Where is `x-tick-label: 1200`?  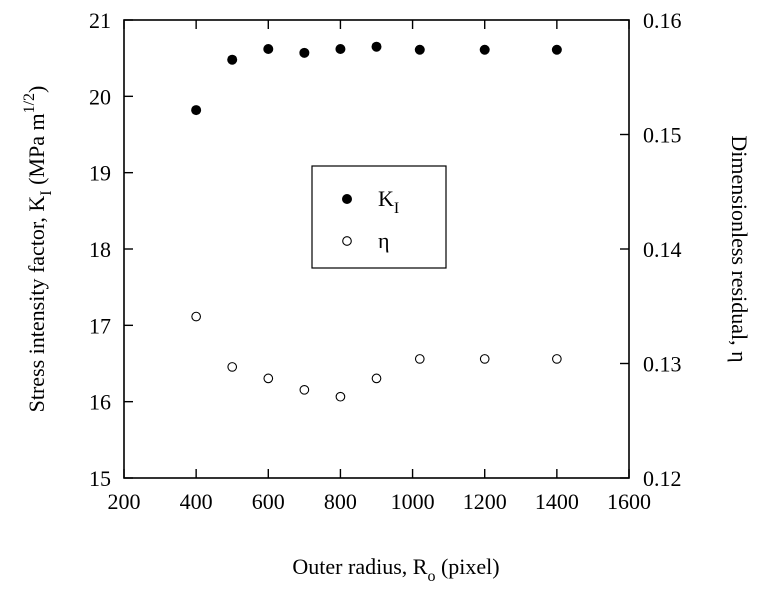 x-tick-label: 1200 is located at coordinates (485, 501).